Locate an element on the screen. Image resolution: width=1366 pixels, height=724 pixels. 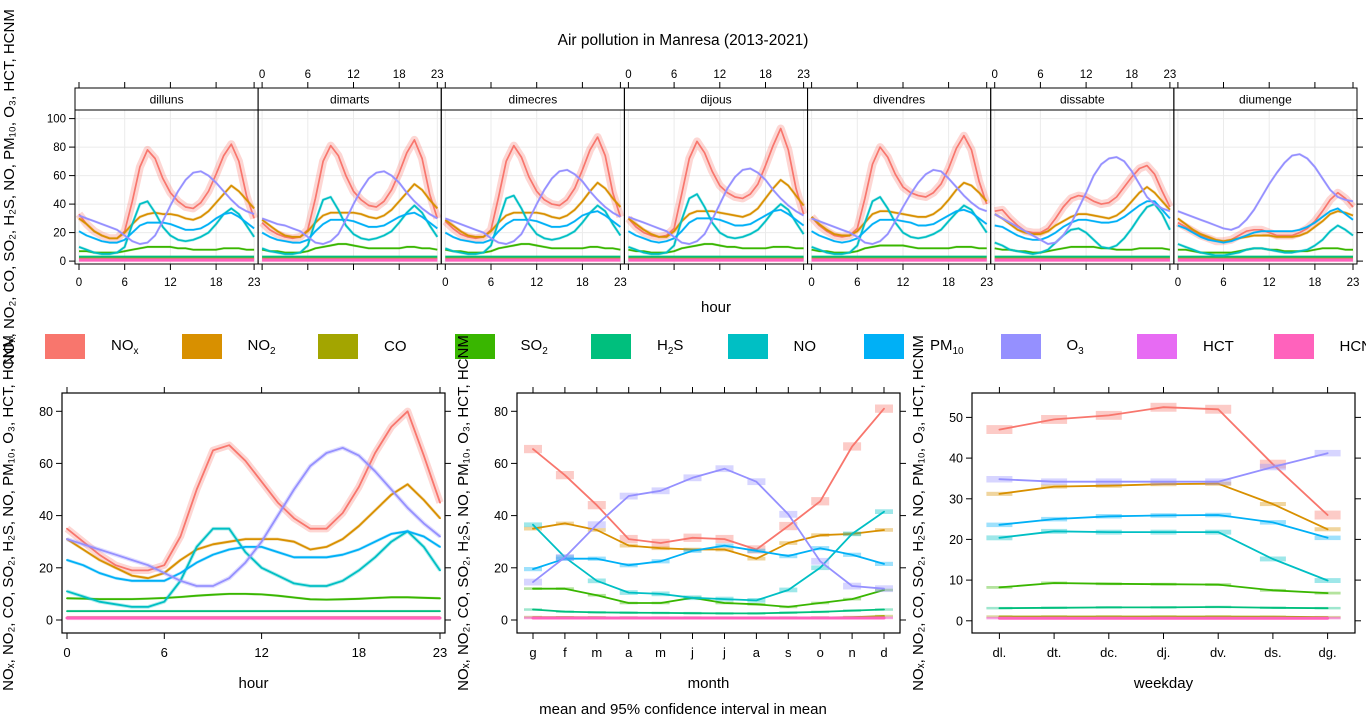
x-axis-tick-label: 12 is located at coordinates (261, 652).